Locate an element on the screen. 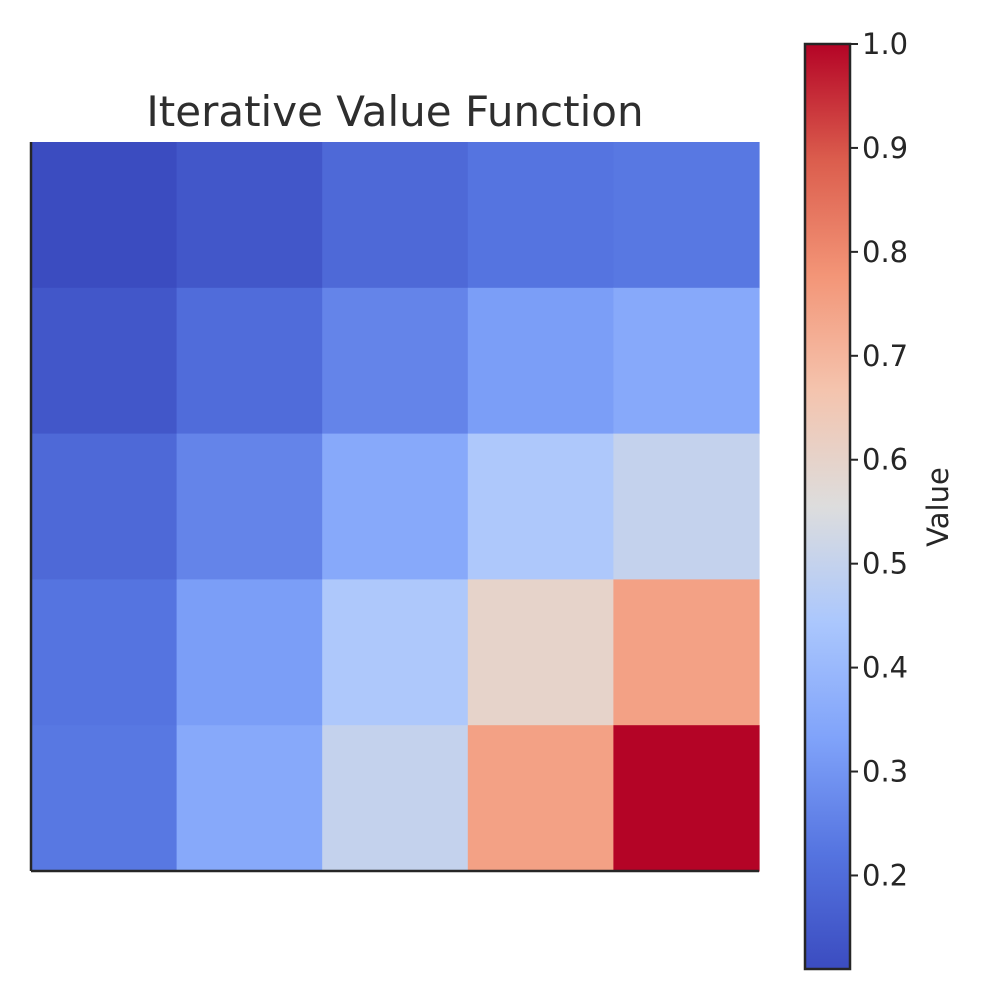 The image size is (1000, 1000). colorbar-tick-label: 0.9 is located at coordinates (885, 148).